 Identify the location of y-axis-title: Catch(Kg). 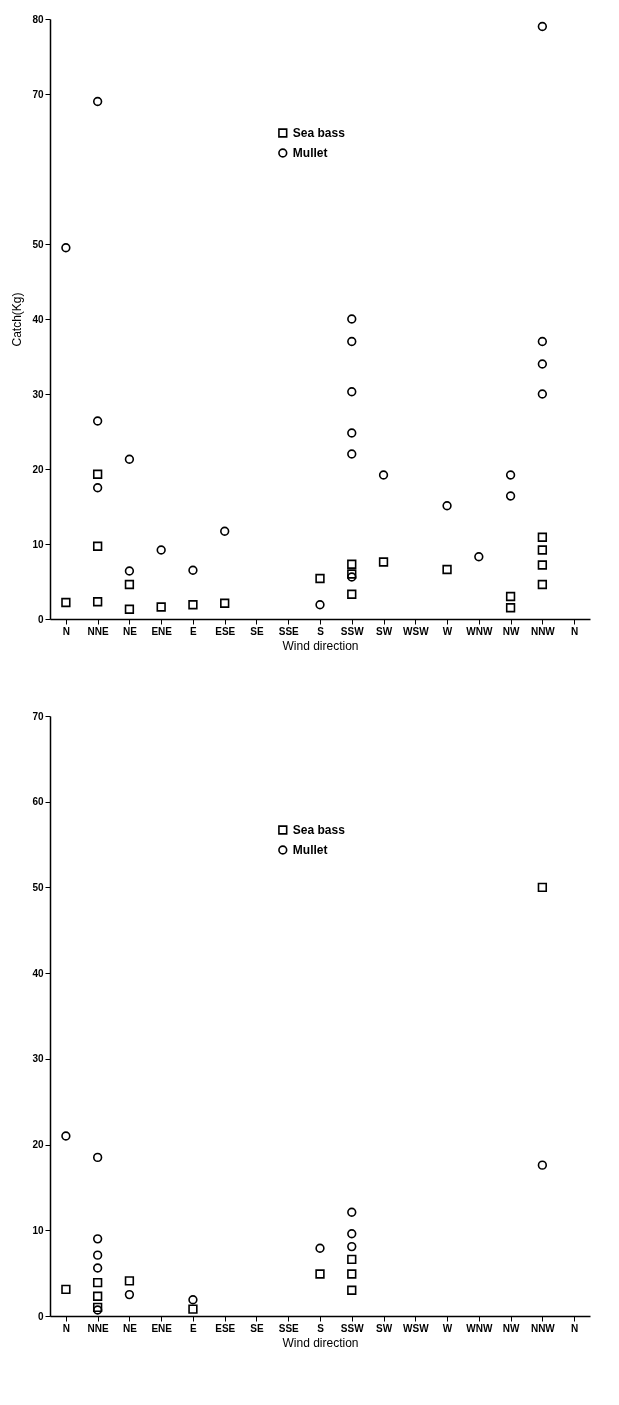
(17, 319).